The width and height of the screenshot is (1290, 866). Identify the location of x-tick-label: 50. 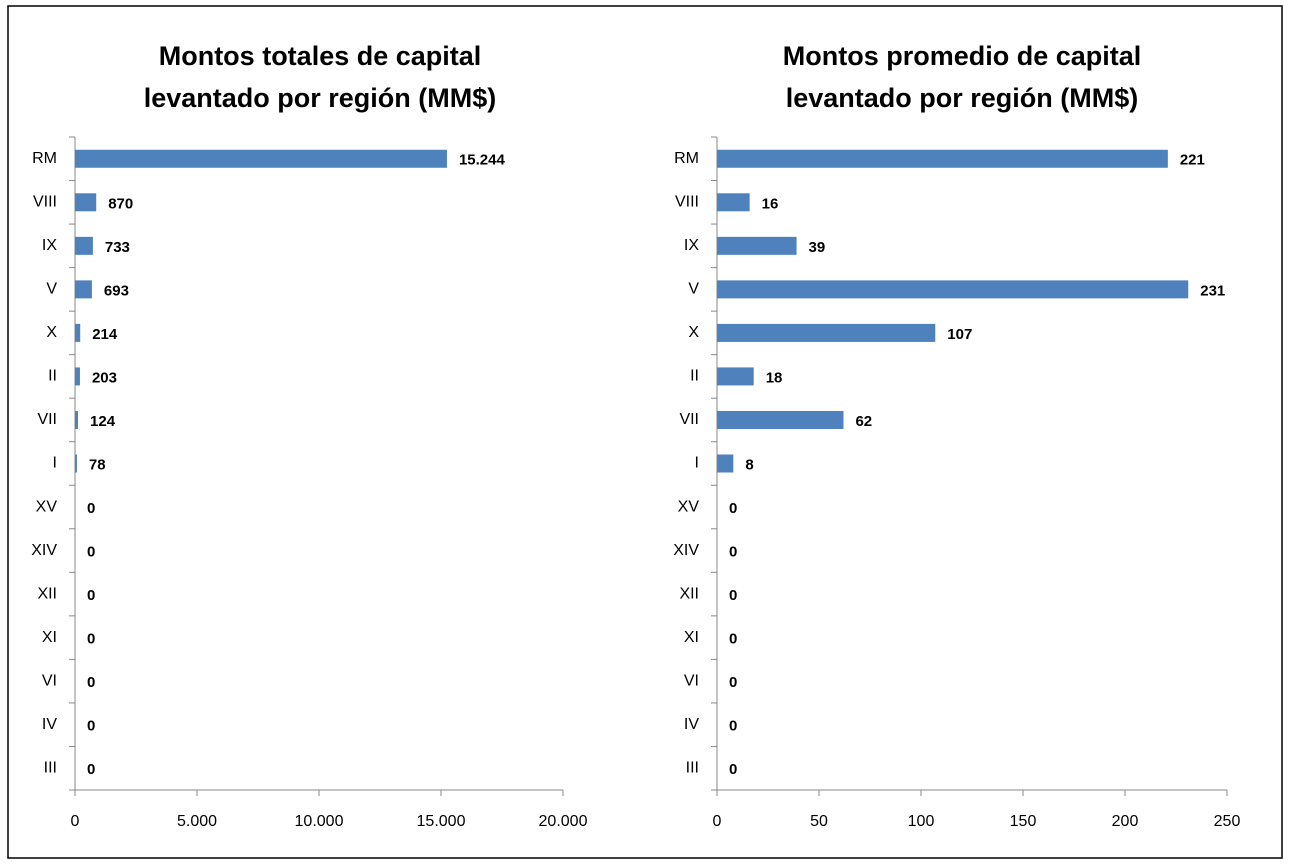
(819, 821).